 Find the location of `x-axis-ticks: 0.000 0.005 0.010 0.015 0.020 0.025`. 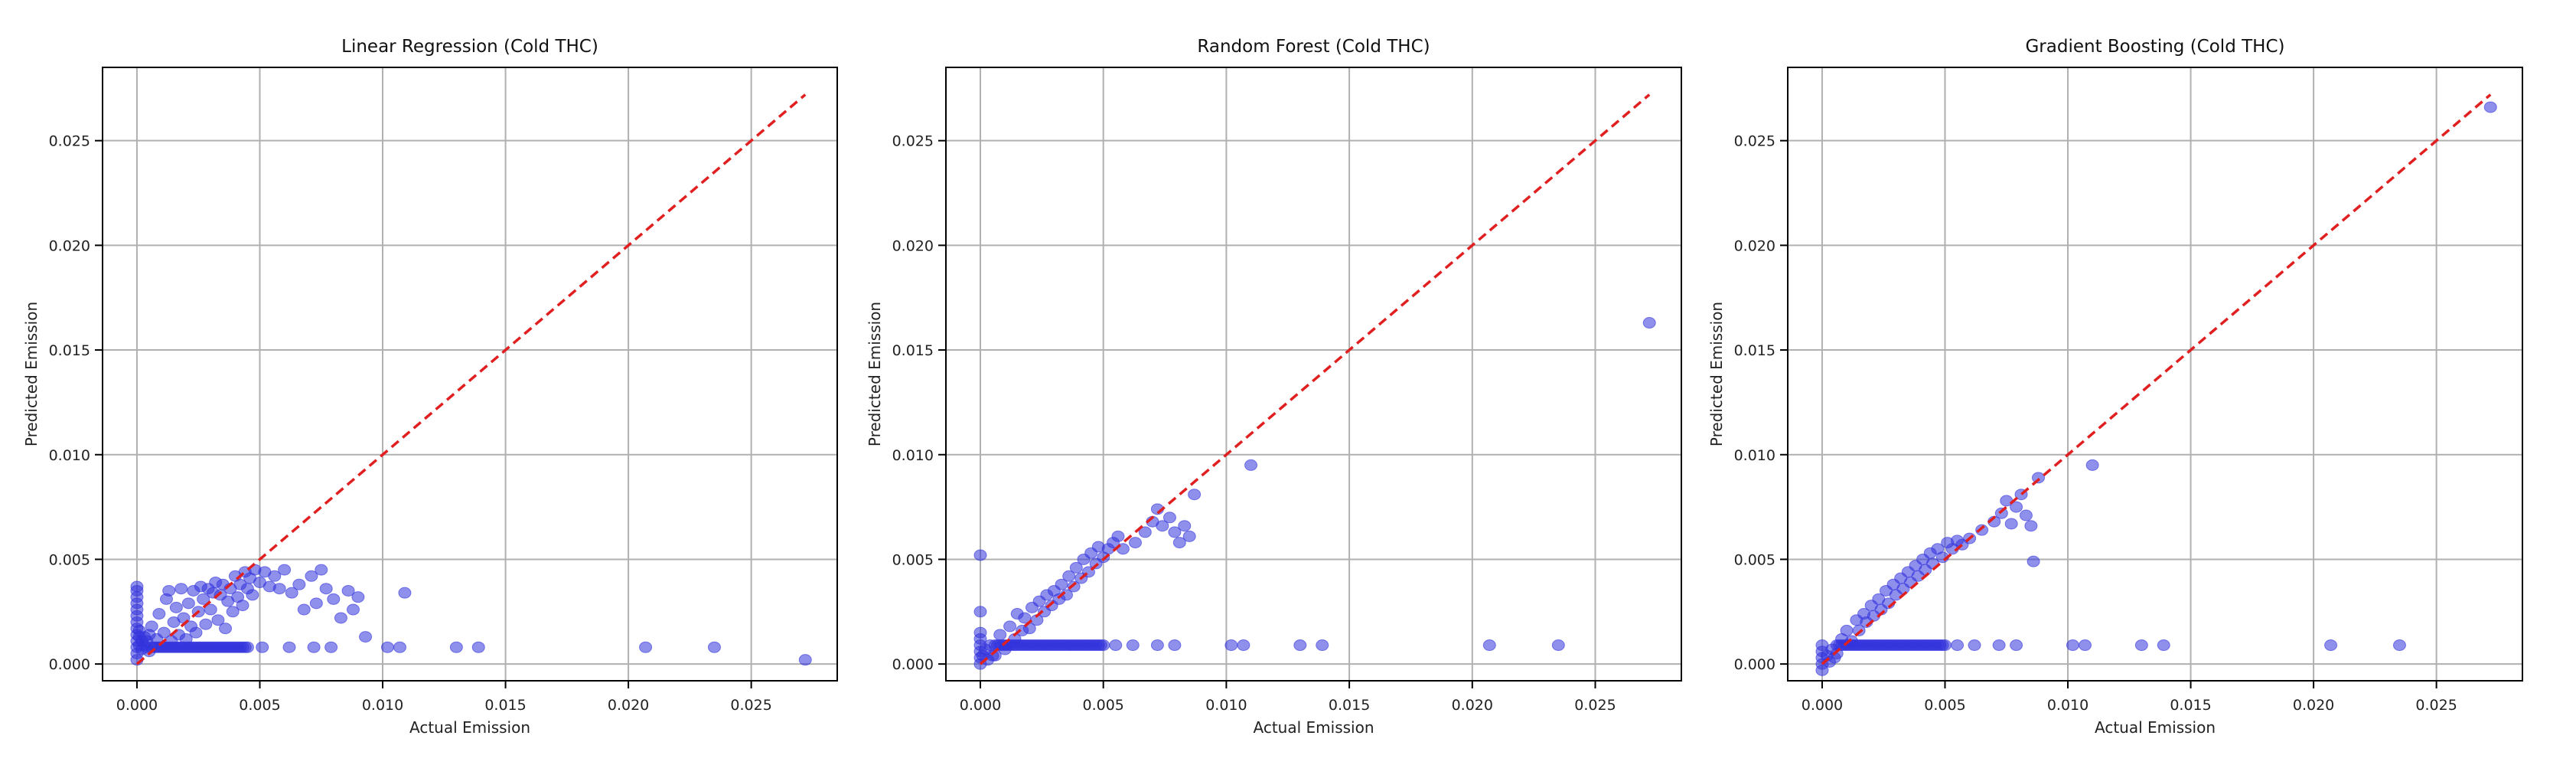

x-axis-ticks: 0.000 0.005 0.010 0.015 0.020 0.025 is located at coordinates (2130, 697).